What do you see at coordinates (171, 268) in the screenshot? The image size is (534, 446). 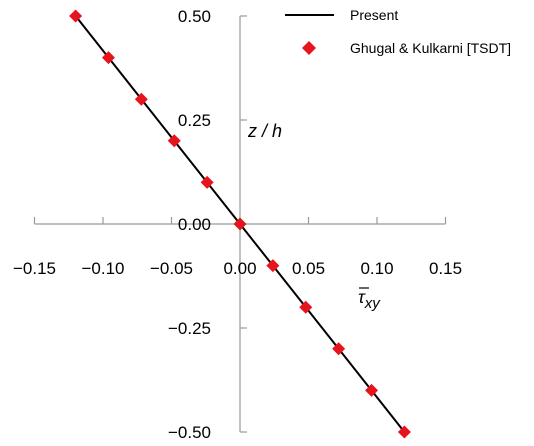 I see `x-tick-label: −0.05` at bounding box center [171, 268].